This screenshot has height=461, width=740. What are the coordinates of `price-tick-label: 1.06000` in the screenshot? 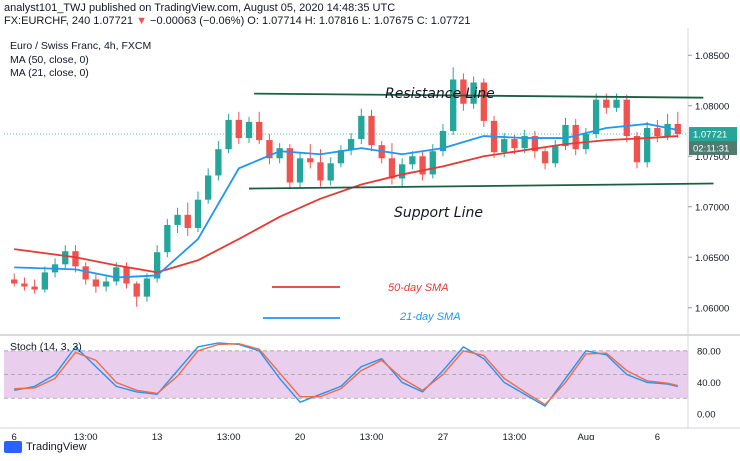 It's located at (712, 308).